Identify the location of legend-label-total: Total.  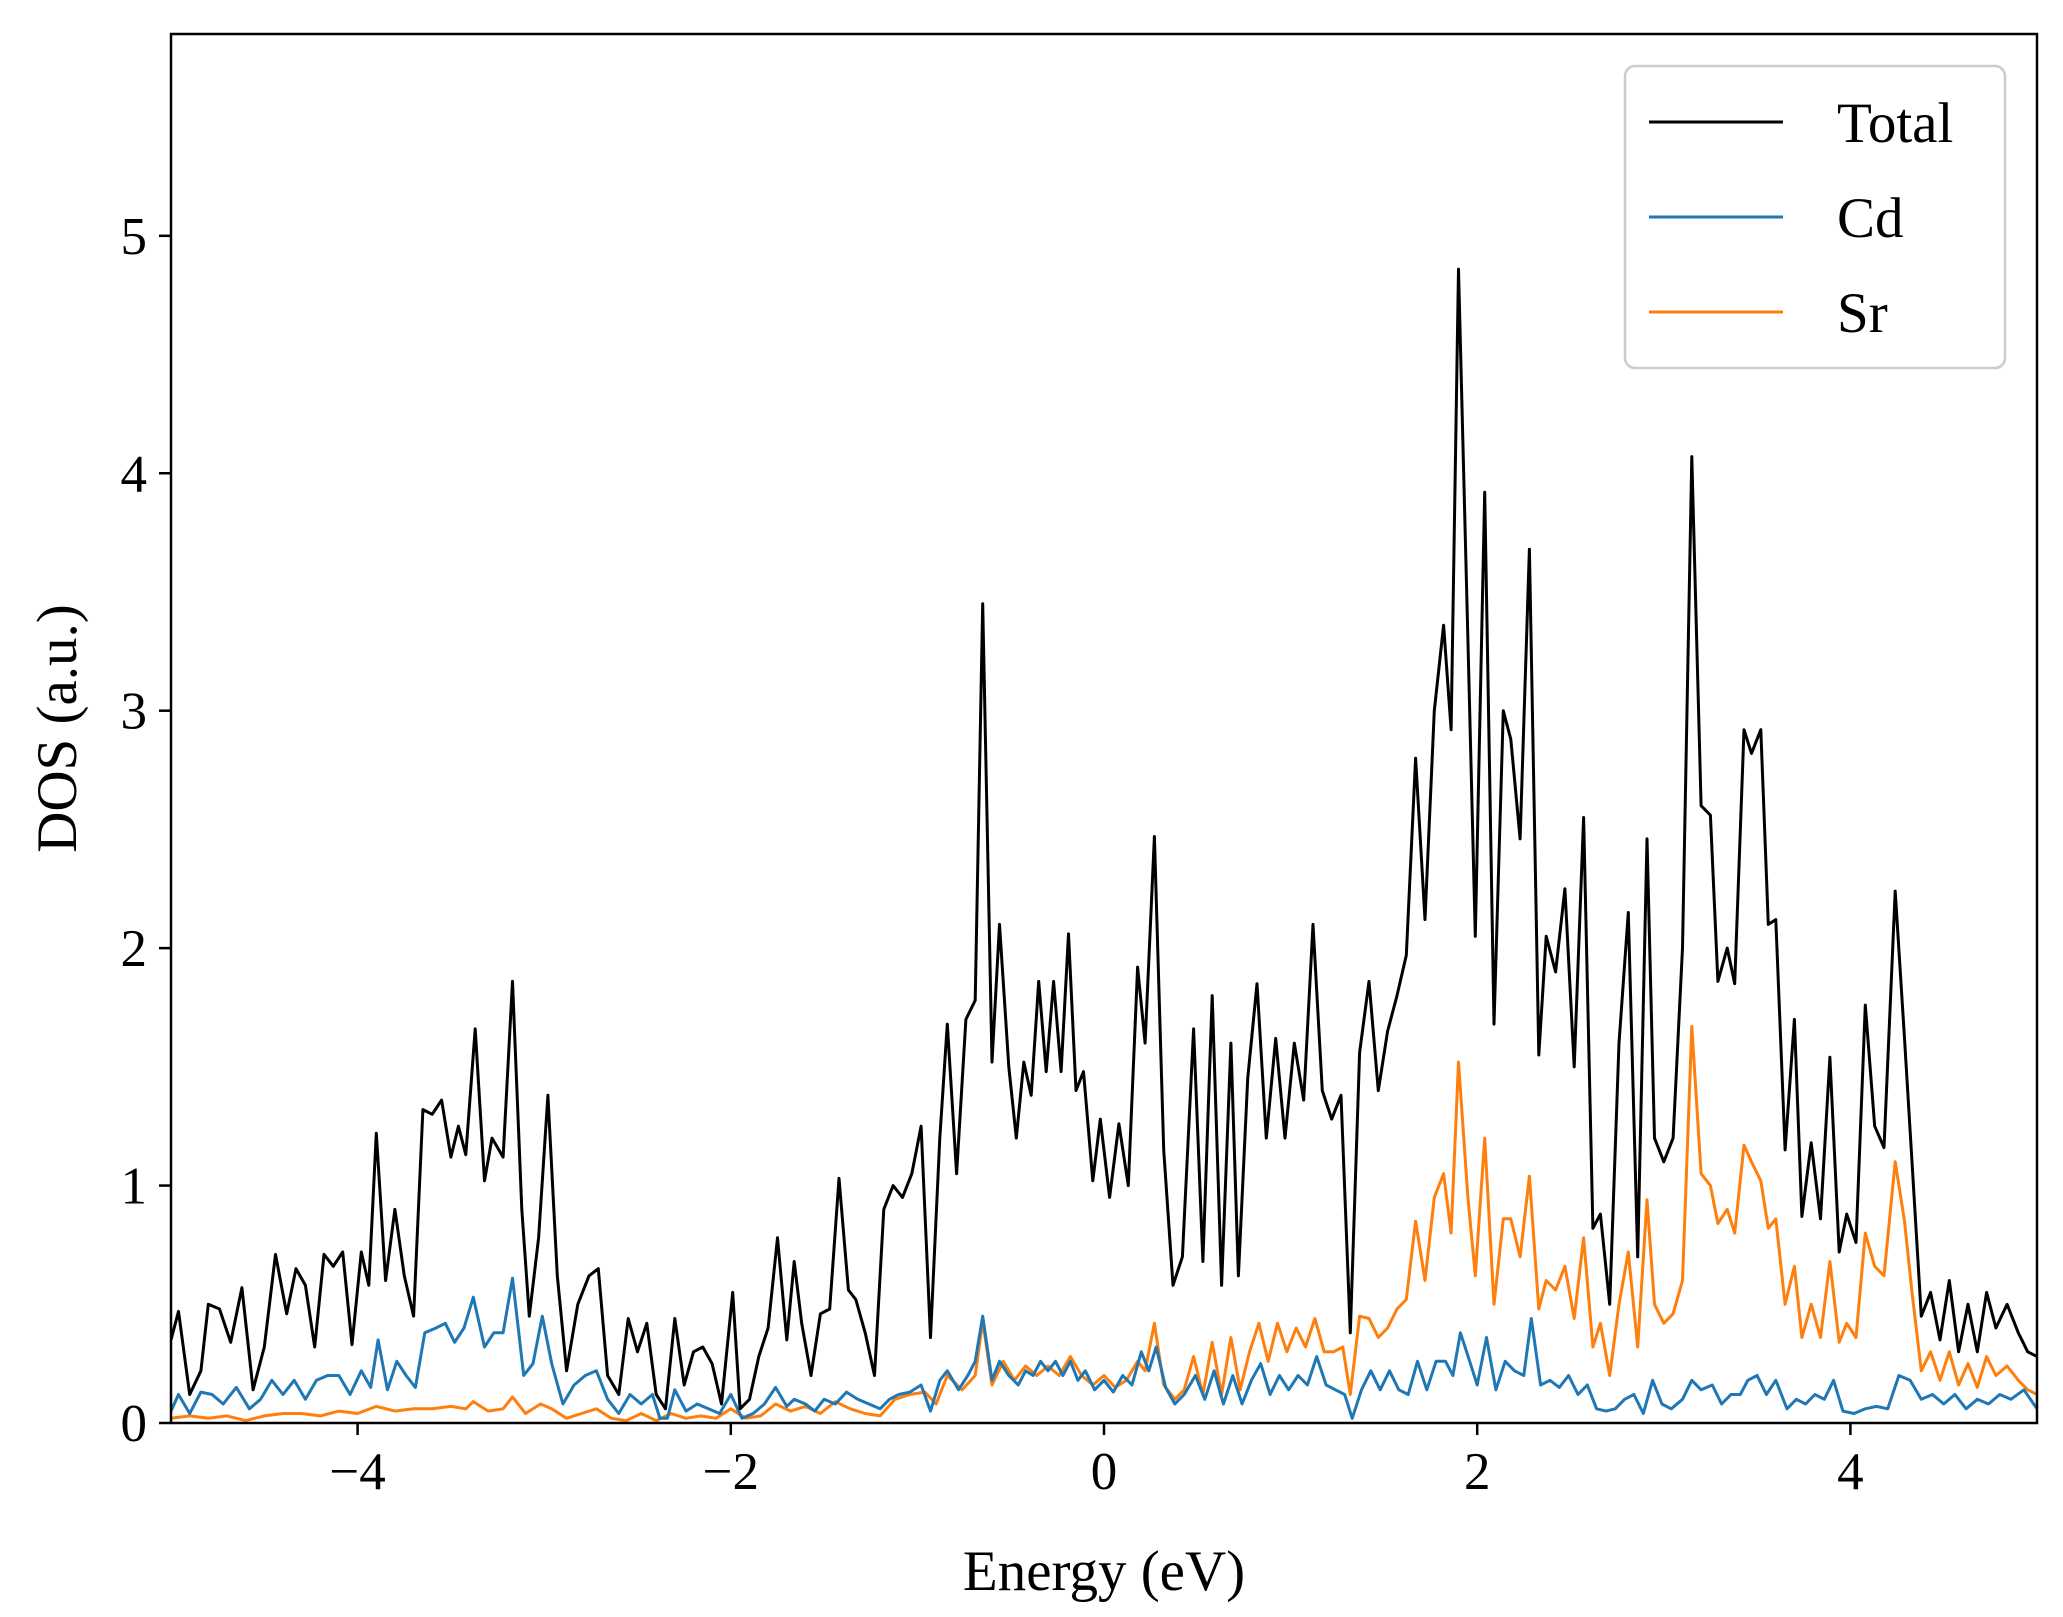
(1895, 123).